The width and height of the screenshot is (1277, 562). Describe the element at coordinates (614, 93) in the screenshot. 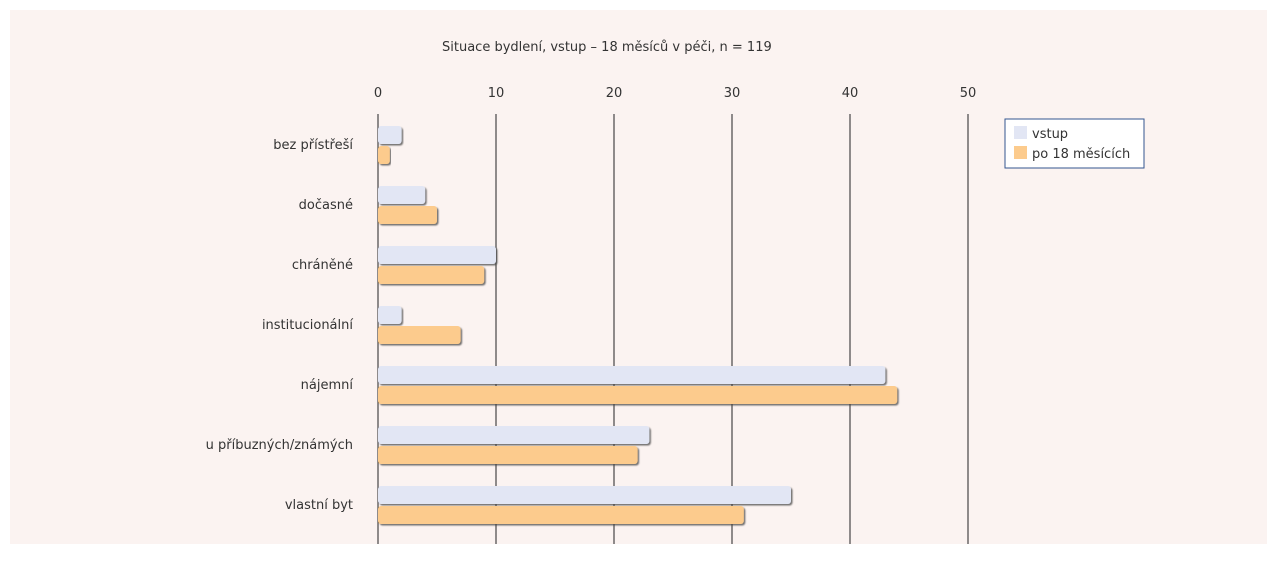

I see `x-tick-label-20: 20` at that location.